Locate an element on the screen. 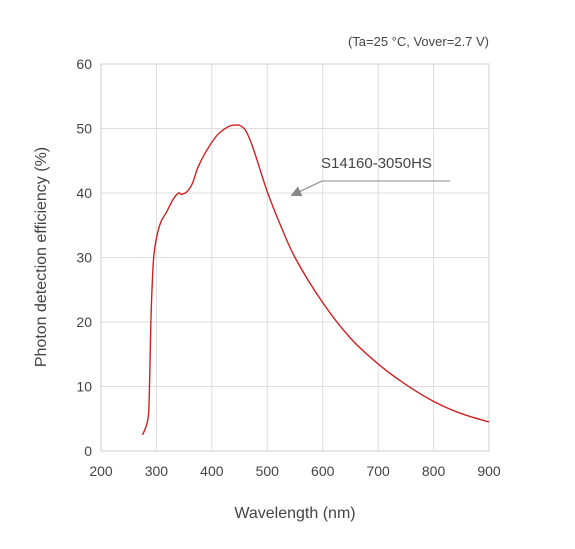 The image size is (575, 549). x-tick-label: 900 is located at coordinates (489, 471).